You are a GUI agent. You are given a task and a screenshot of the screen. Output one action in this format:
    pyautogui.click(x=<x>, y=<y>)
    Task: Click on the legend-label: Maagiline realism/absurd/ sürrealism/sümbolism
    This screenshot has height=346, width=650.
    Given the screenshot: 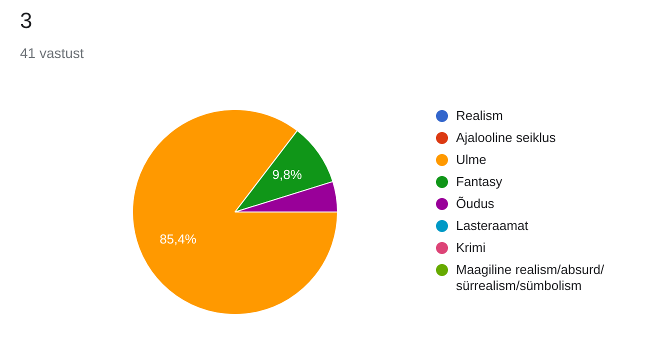 What is the action you would take?
    pyautogui.click(x=531, y=278)
    